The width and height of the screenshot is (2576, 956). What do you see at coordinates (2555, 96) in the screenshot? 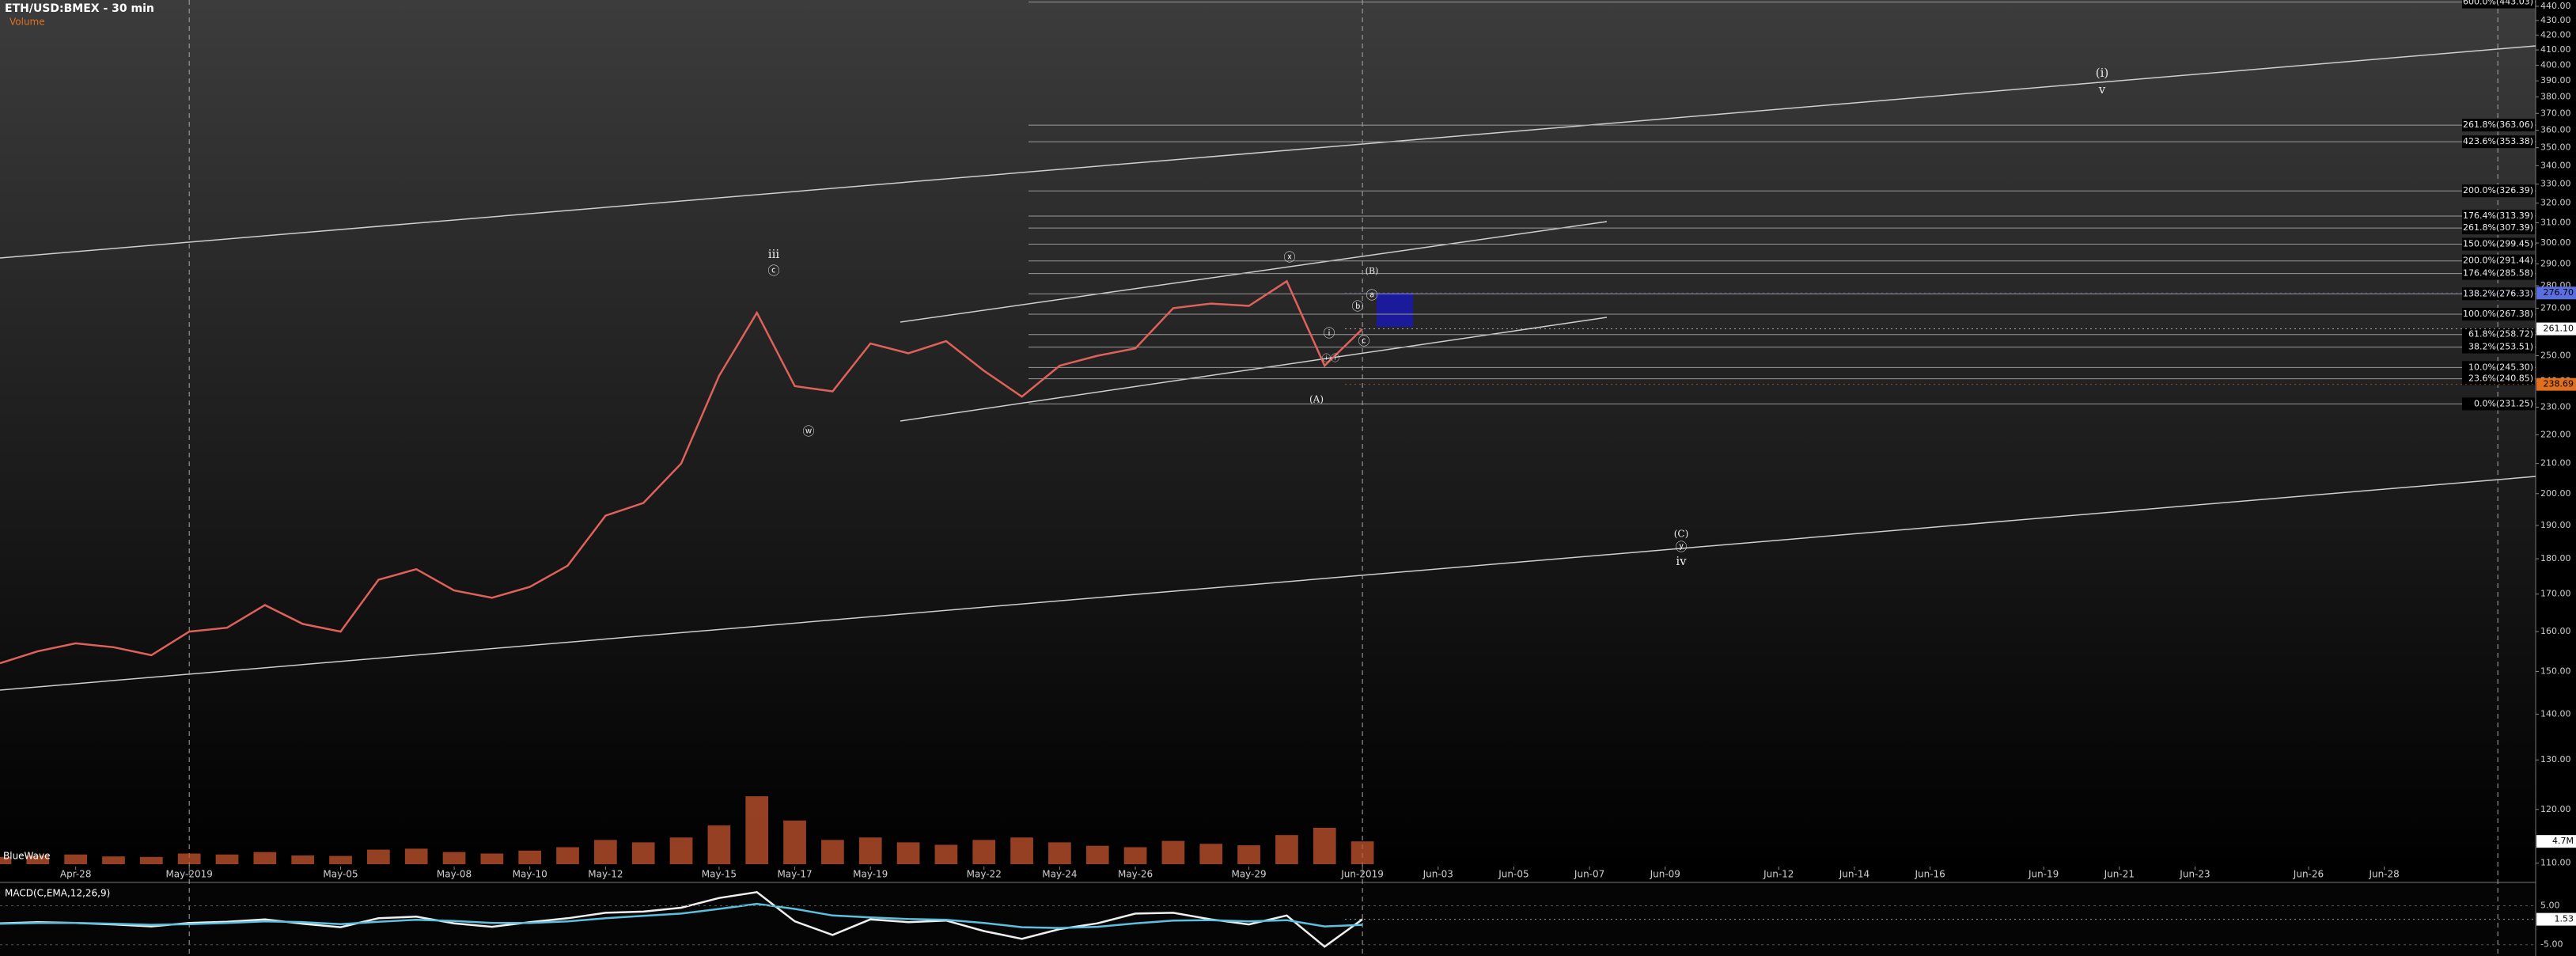
I see `y-tick-label: 380.00` at bounding box center [2555, 96].